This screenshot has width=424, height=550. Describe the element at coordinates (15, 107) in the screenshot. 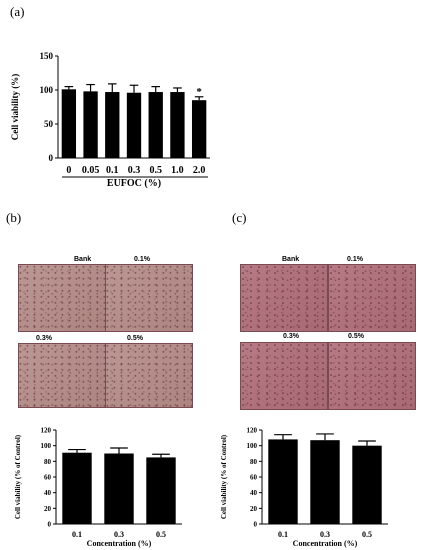

I see `y-axis-label: Cell viability (%)` at that location.